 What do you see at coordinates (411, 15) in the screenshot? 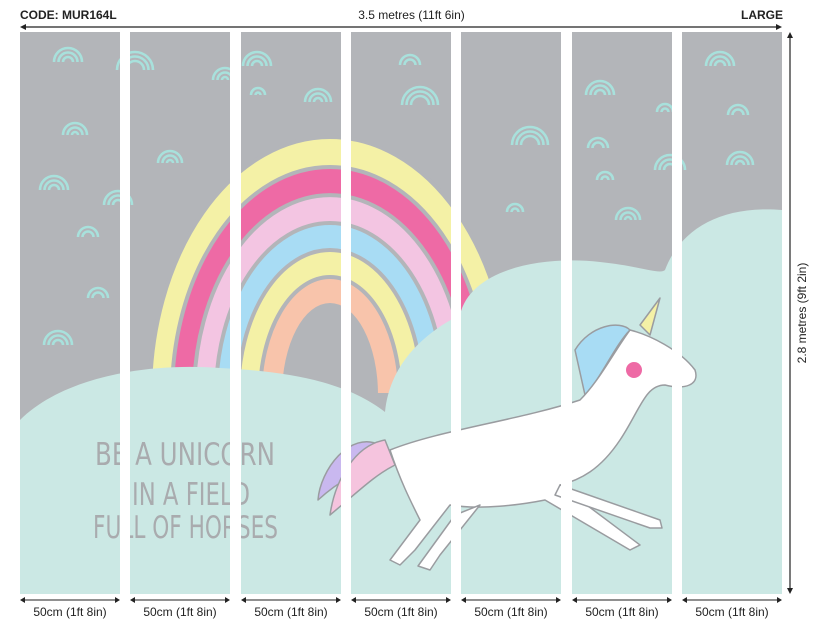
I see `width-dimension-label: 3.5 metres (11ft 6in)` at bounding box center [411, 15].